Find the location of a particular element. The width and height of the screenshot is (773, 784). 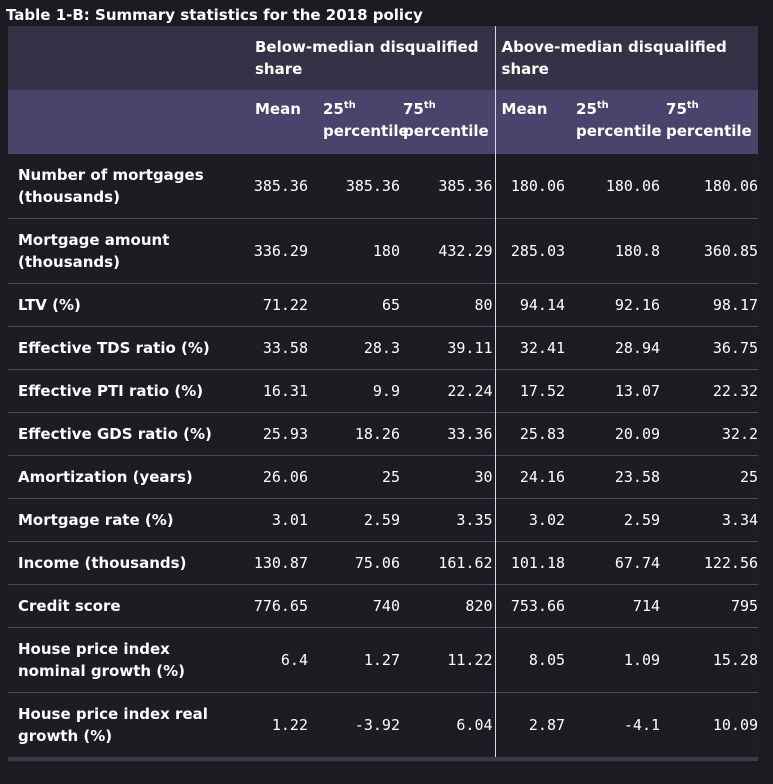

data-cell: 336.29 is located at coordinates (269, 251).